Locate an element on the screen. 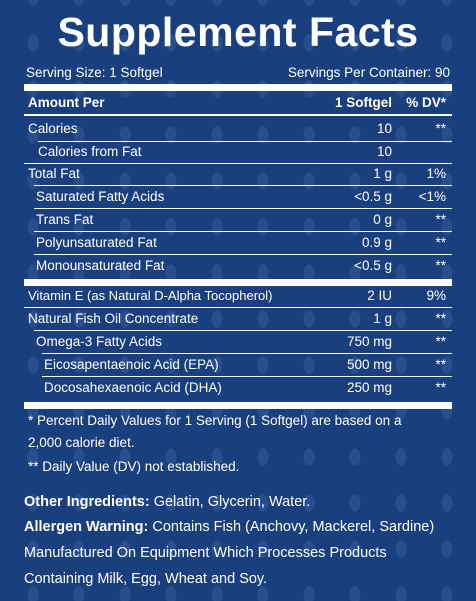  allergen-line-3: Containing Milk, Egg, Wheat and Soy. is located at coordinates (146, 579).